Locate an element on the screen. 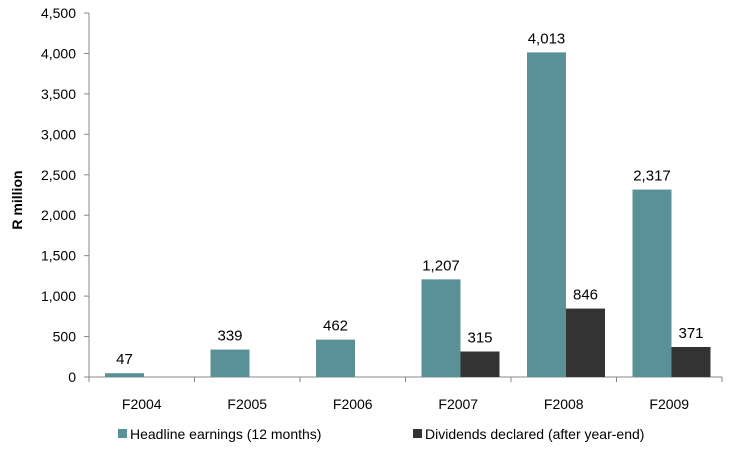  y-tick-label: 3,500 is located at coordinates (58, 94).